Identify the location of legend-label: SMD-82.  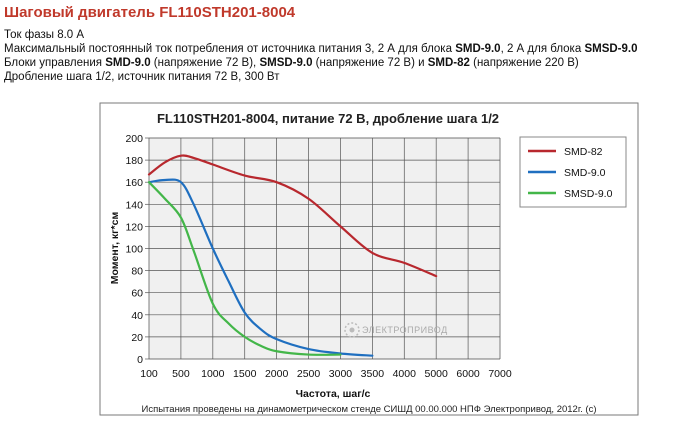
(583, 152).